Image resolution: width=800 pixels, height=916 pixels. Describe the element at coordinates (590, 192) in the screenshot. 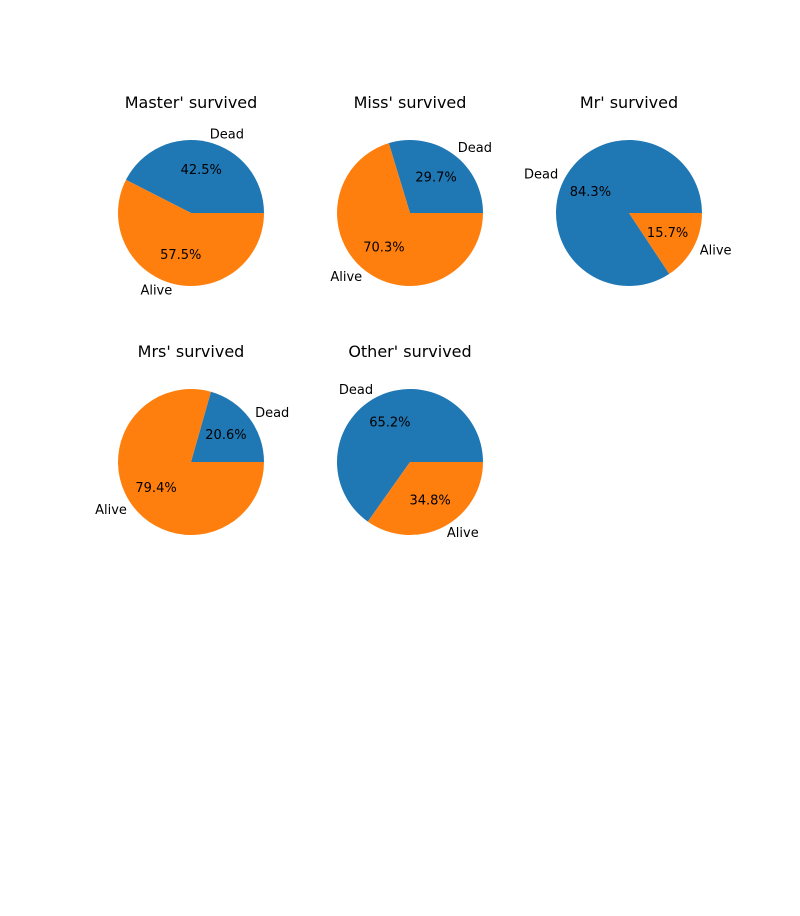

I see `percent-label: 84.3%` at that location.